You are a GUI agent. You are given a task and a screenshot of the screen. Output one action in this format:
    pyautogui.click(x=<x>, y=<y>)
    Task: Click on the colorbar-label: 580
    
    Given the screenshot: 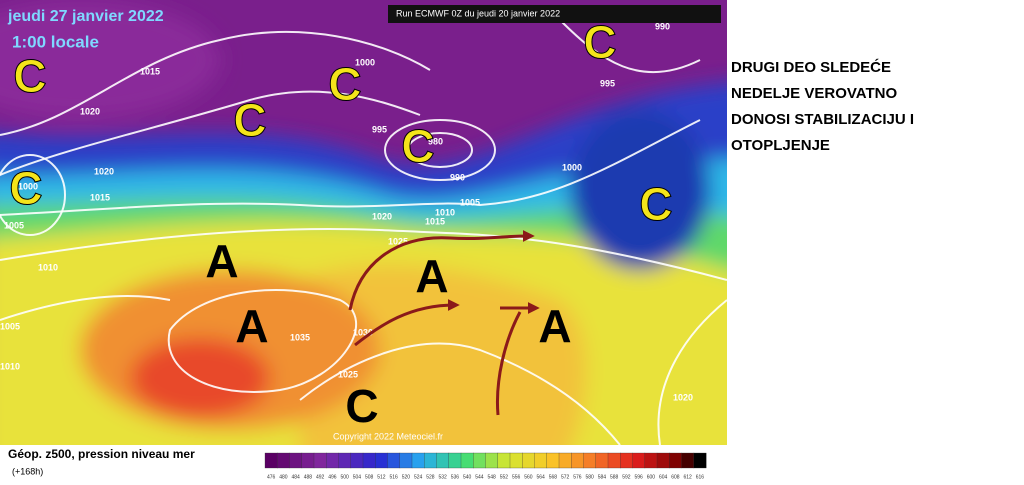 What is the action you would take?
    pyautogui.click(x=589, y=477)
    